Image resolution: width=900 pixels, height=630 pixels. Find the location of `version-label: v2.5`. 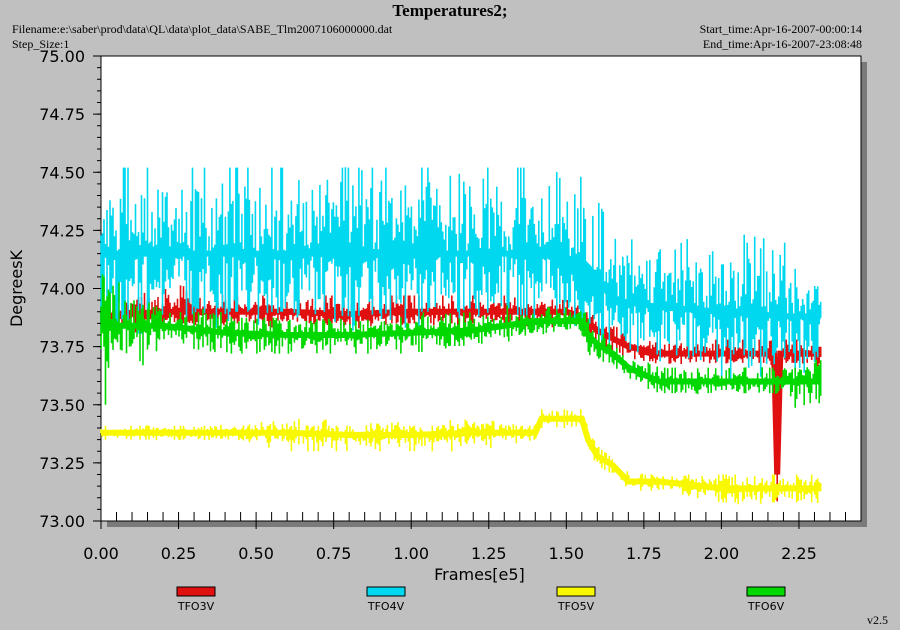

version-label: v2.5 is located at coordinates (877, 620).